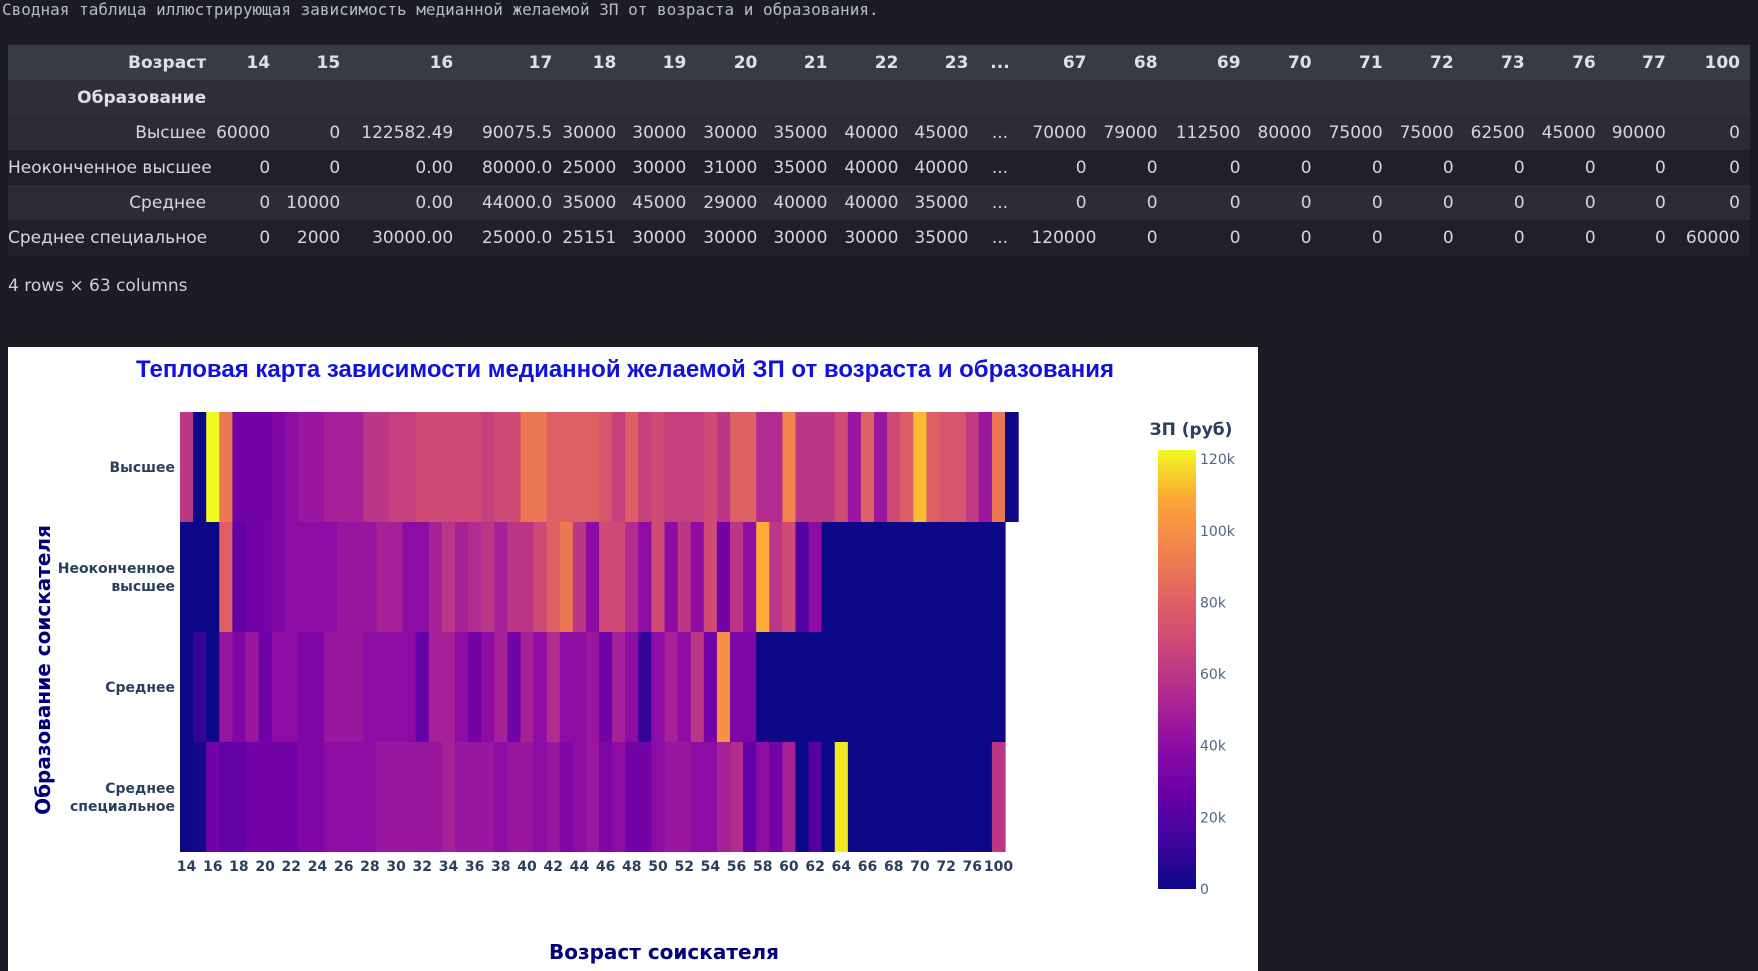 The image size is (1758, 971). Describe the element at coordinates (1442, 62) in the screenshot. I see `column-header: 72` at that location.